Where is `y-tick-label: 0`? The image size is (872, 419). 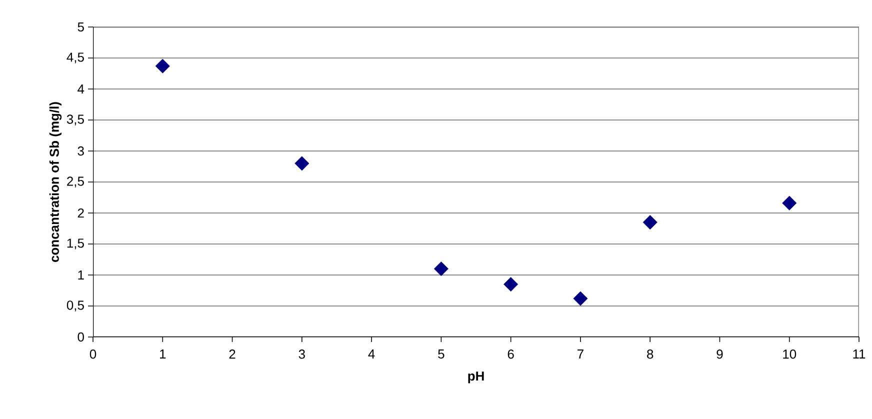
y-tick-label: 0 is located at coordinates (81, 337).